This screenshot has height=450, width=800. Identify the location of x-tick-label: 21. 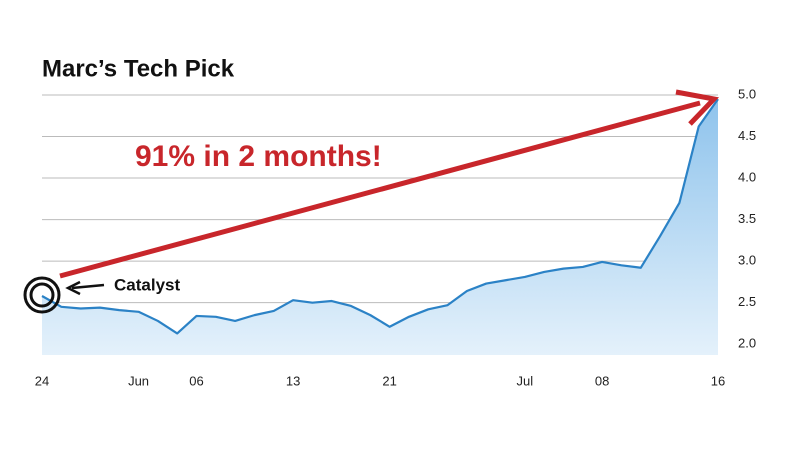
(389, 380).